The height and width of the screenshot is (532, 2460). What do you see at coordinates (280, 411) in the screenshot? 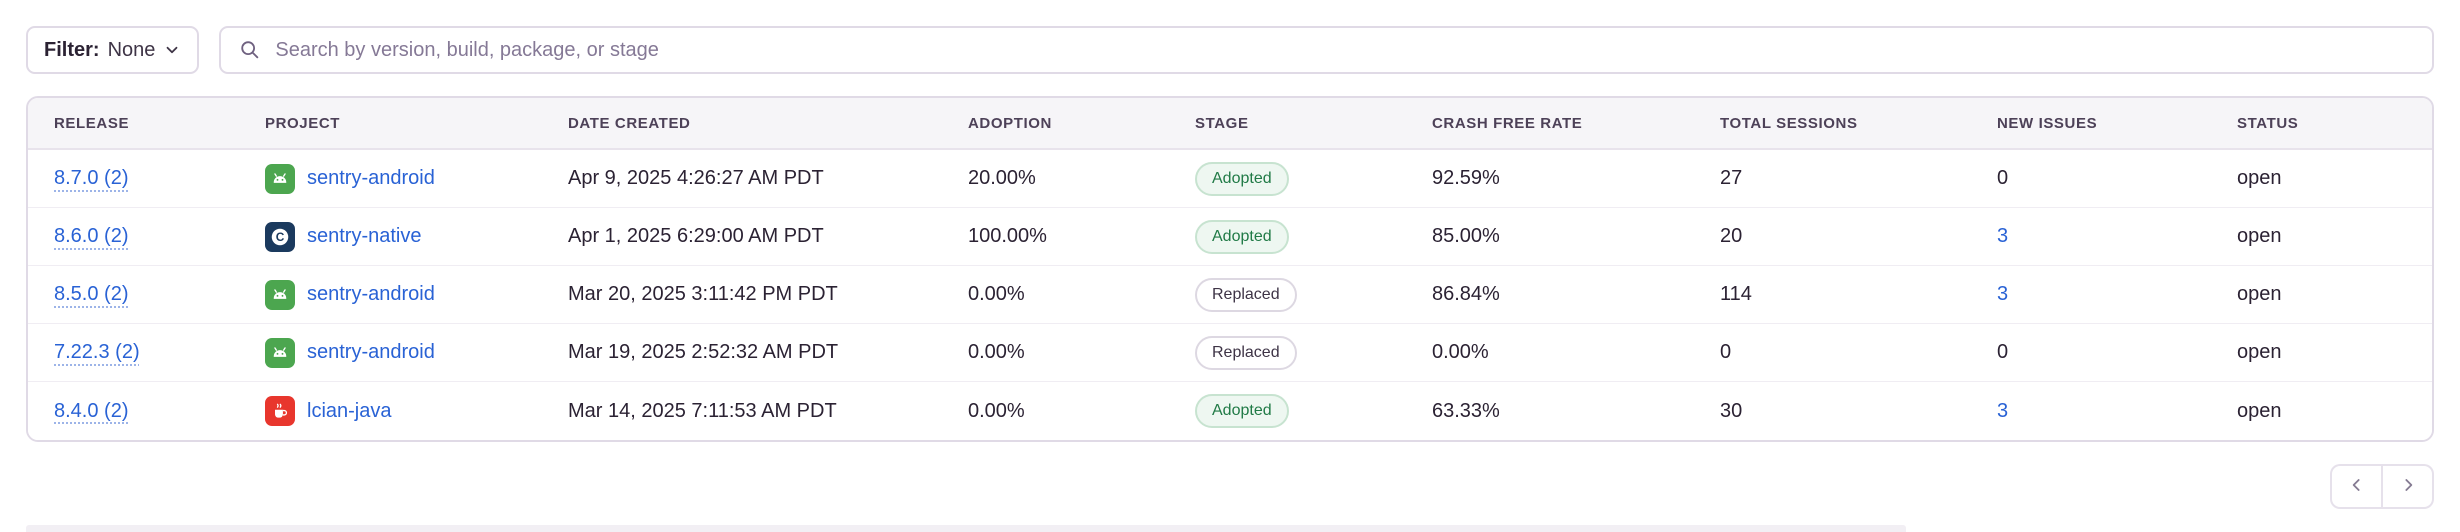
I see `java-icon` at bounding box center [280, 411].